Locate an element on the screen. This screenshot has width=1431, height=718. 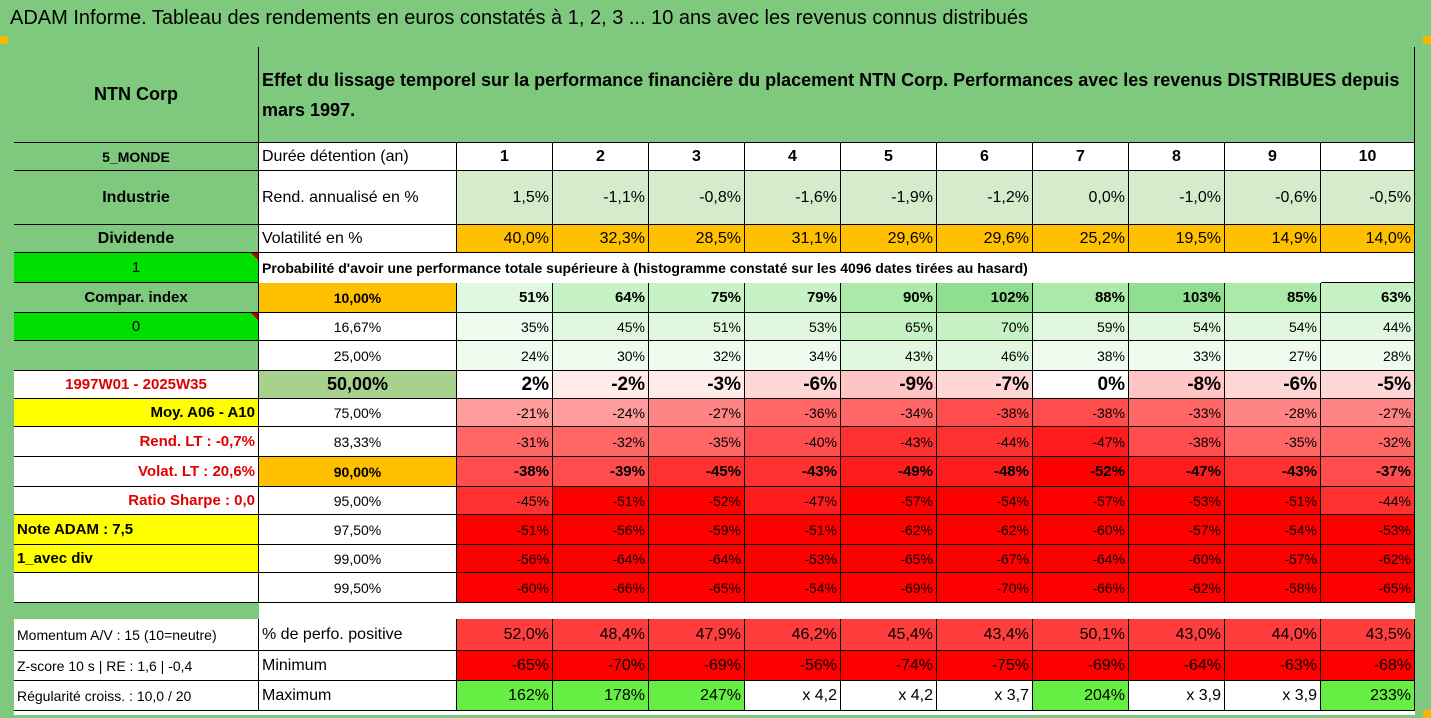
probability-value: 32% is located at coordinates (697, 356).